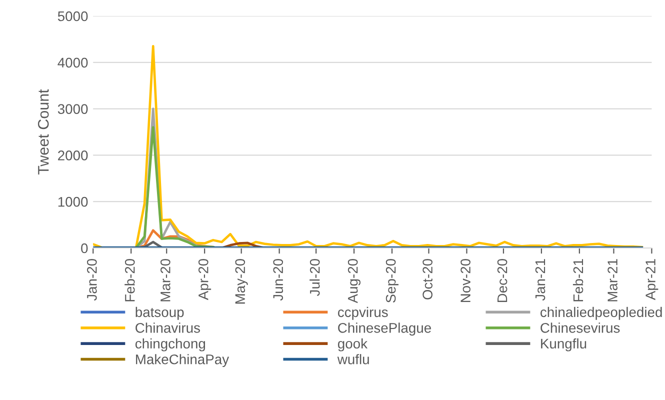 The height and width of the screenshot is (400, 665). I want to click on x-tick-label: Apr-20, so click(205, 279).